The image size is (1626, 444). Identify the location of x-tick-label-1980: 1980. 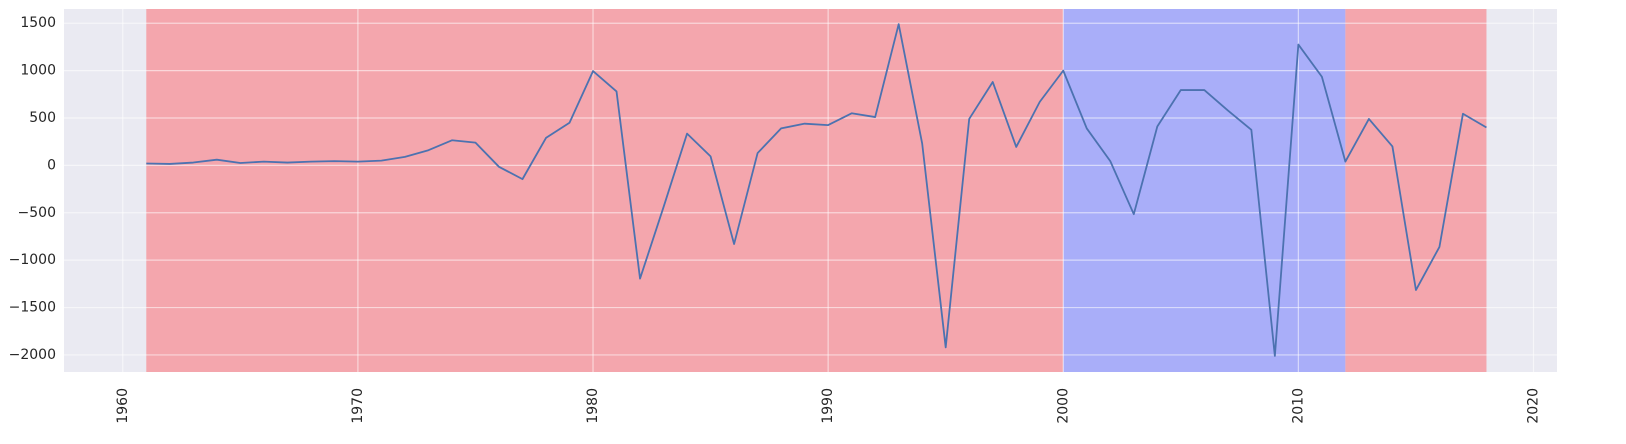
(593, 406).